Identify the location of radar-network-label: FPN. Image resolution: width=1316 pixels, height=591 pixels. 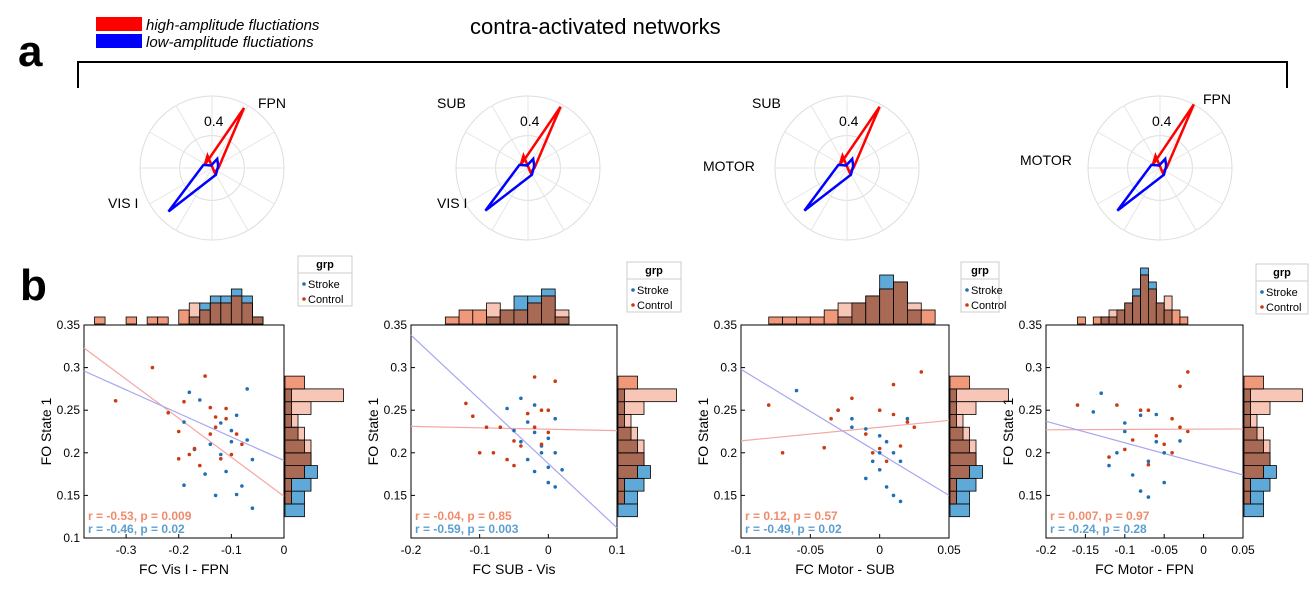
(1217, 99).